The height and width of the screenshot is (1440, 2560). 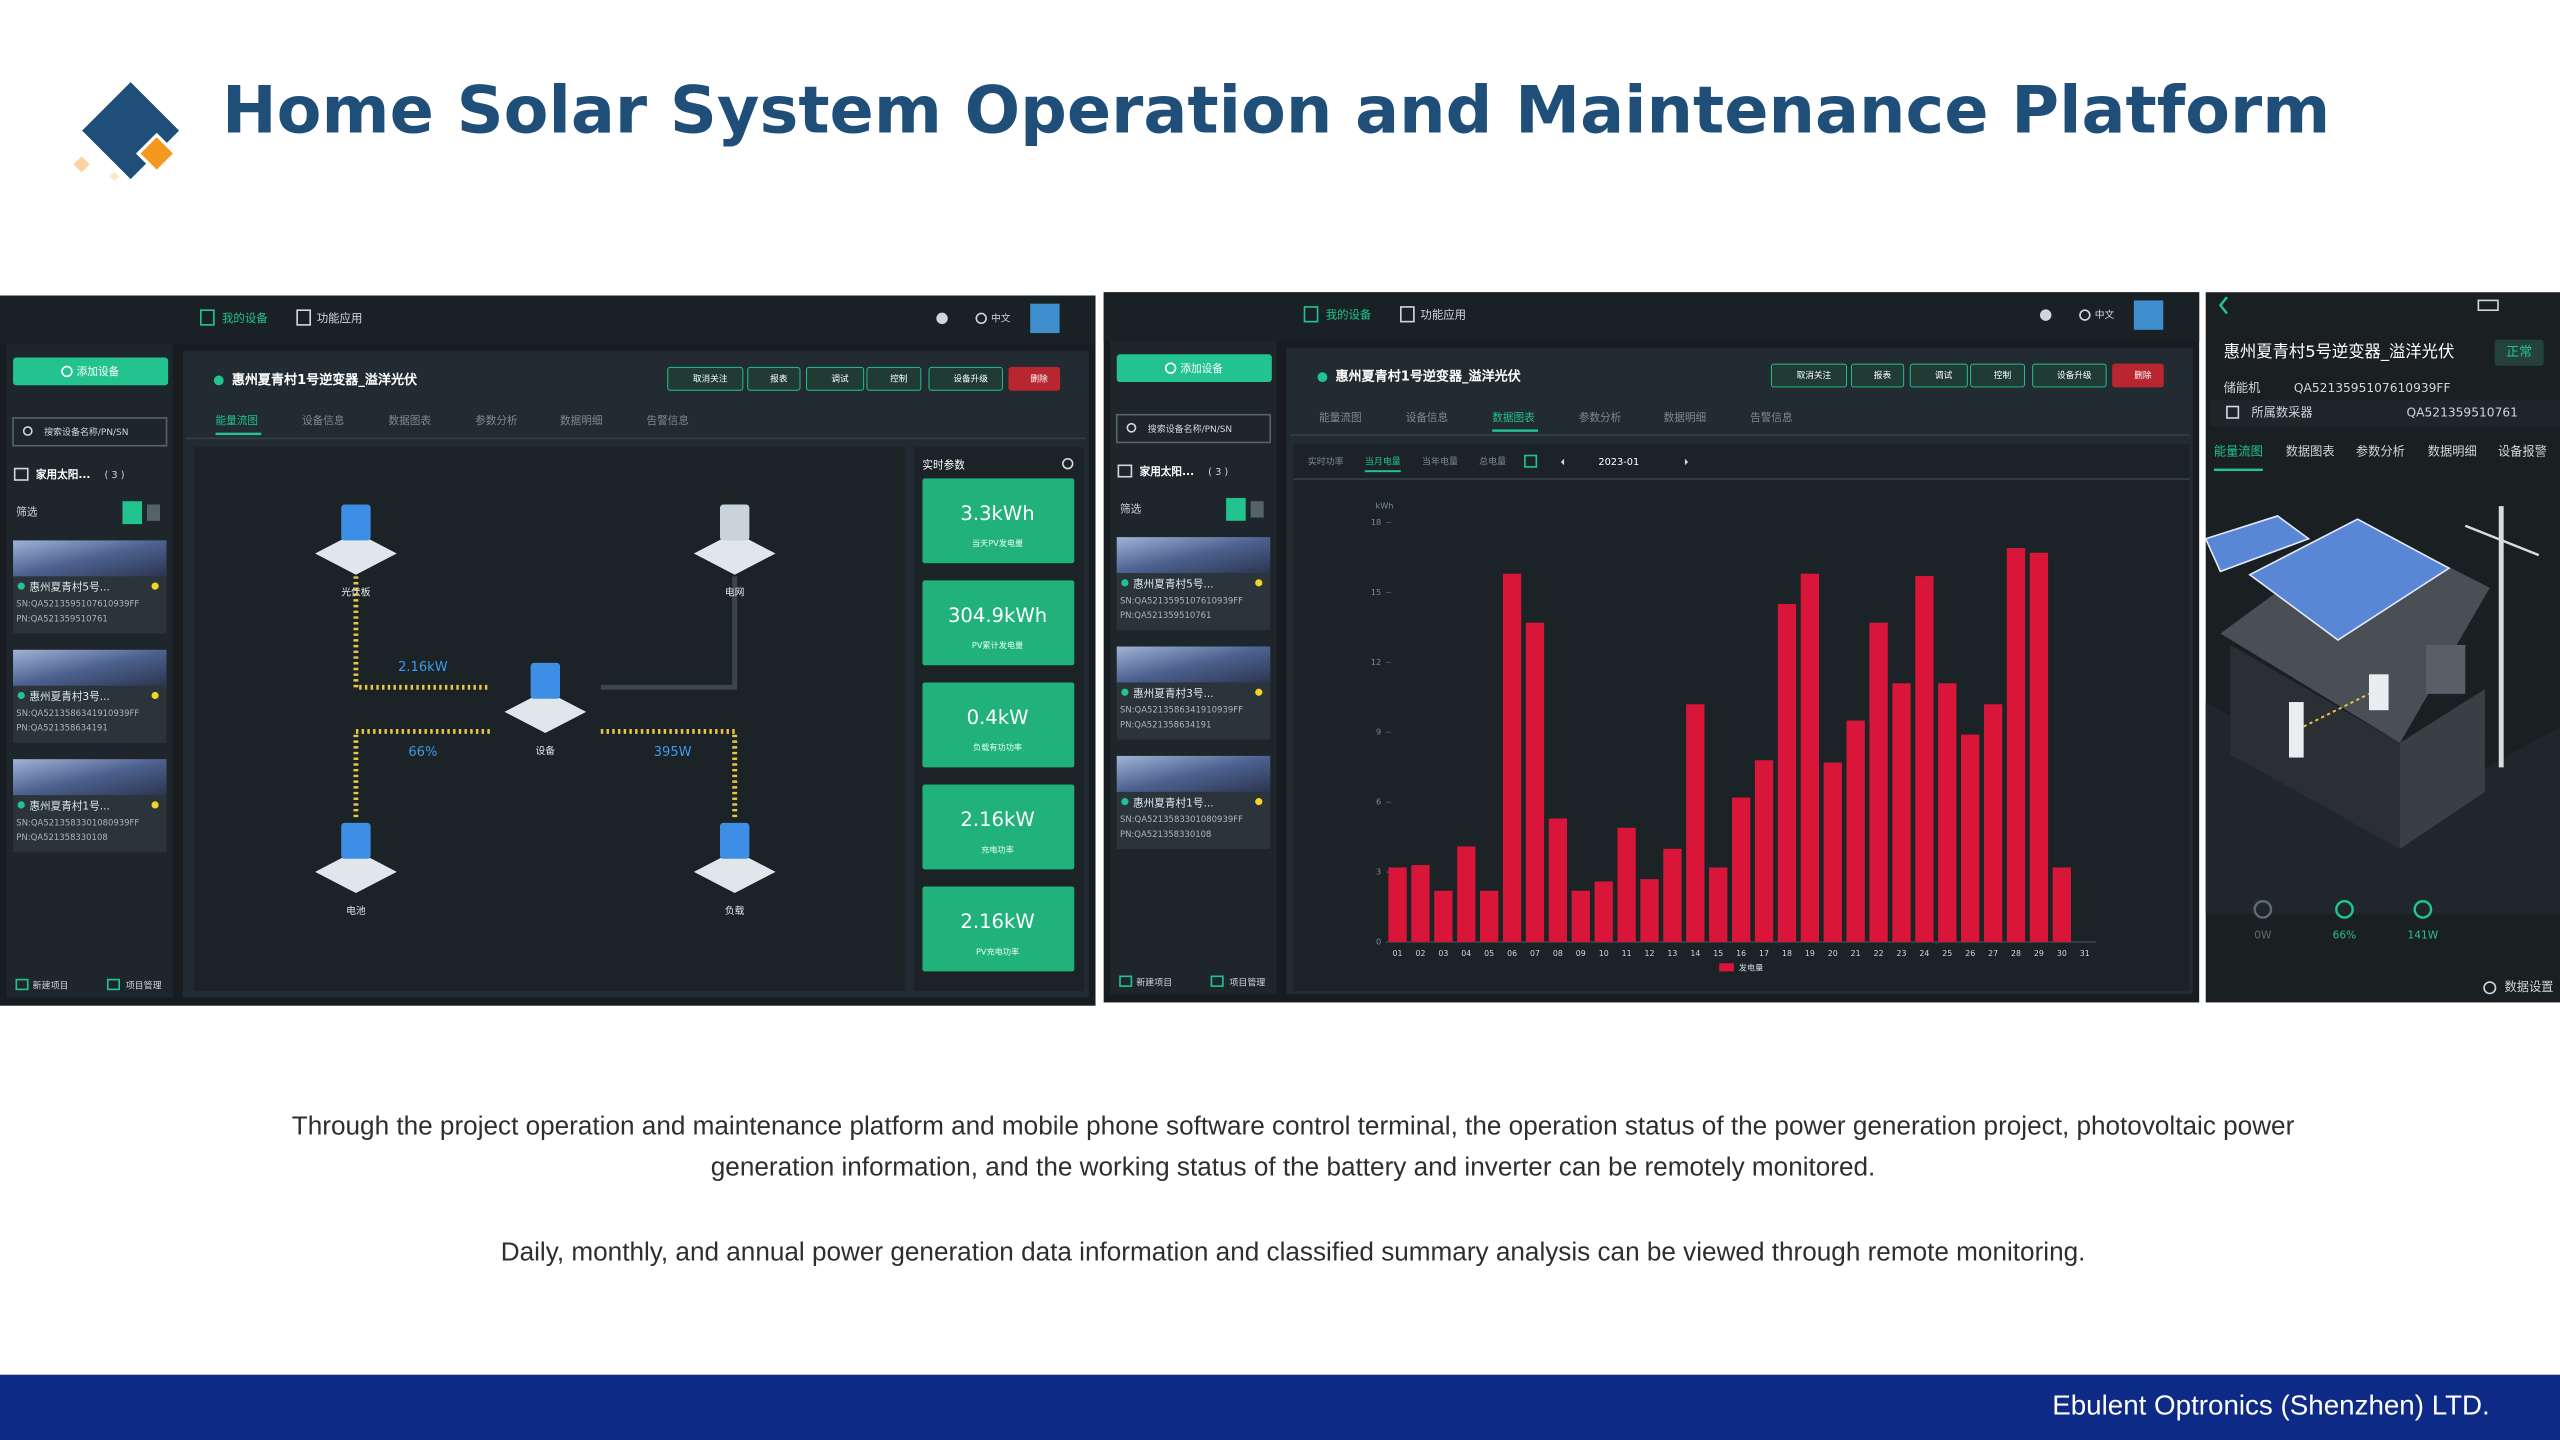 What do you see at coordinates (997, 513) in the screenshot?
I see `metric-value: 3.3kWh` at bounding box center [997, 513].